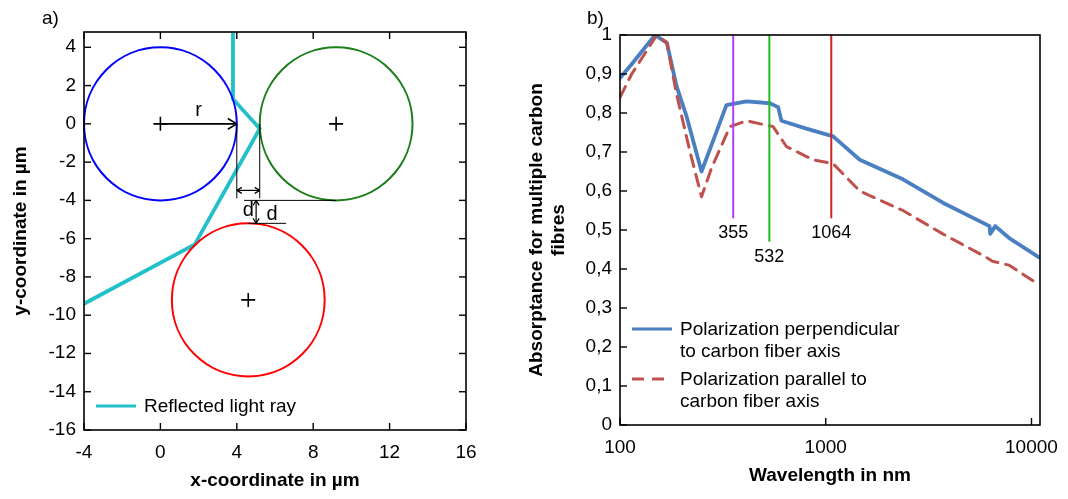 This screenshot has width=1068, height=499. I want to click on y-tick-label: 0,3, so click(598, 307).